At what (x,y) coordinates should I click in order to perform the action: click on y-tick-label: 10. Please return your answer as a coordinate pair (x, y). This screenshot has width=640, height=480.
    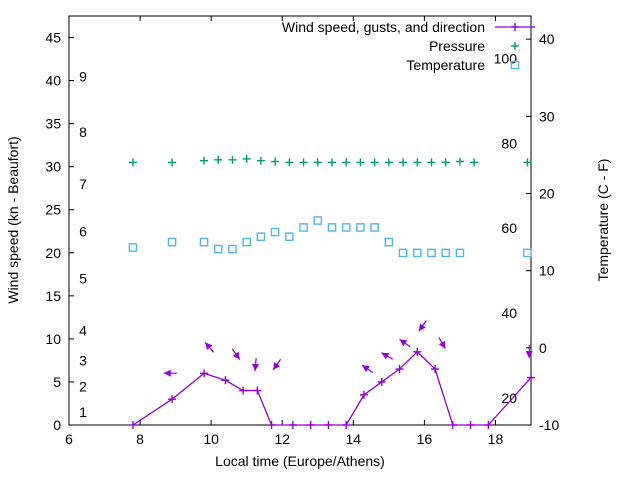
    Looking at the image, I should click on (53, 339).